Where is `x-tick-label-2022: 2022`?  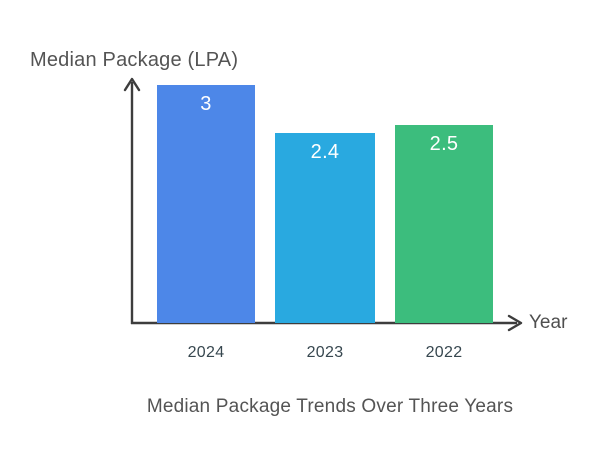
x-tick-label-2022: 2022 is located at coordinates (444, 352).